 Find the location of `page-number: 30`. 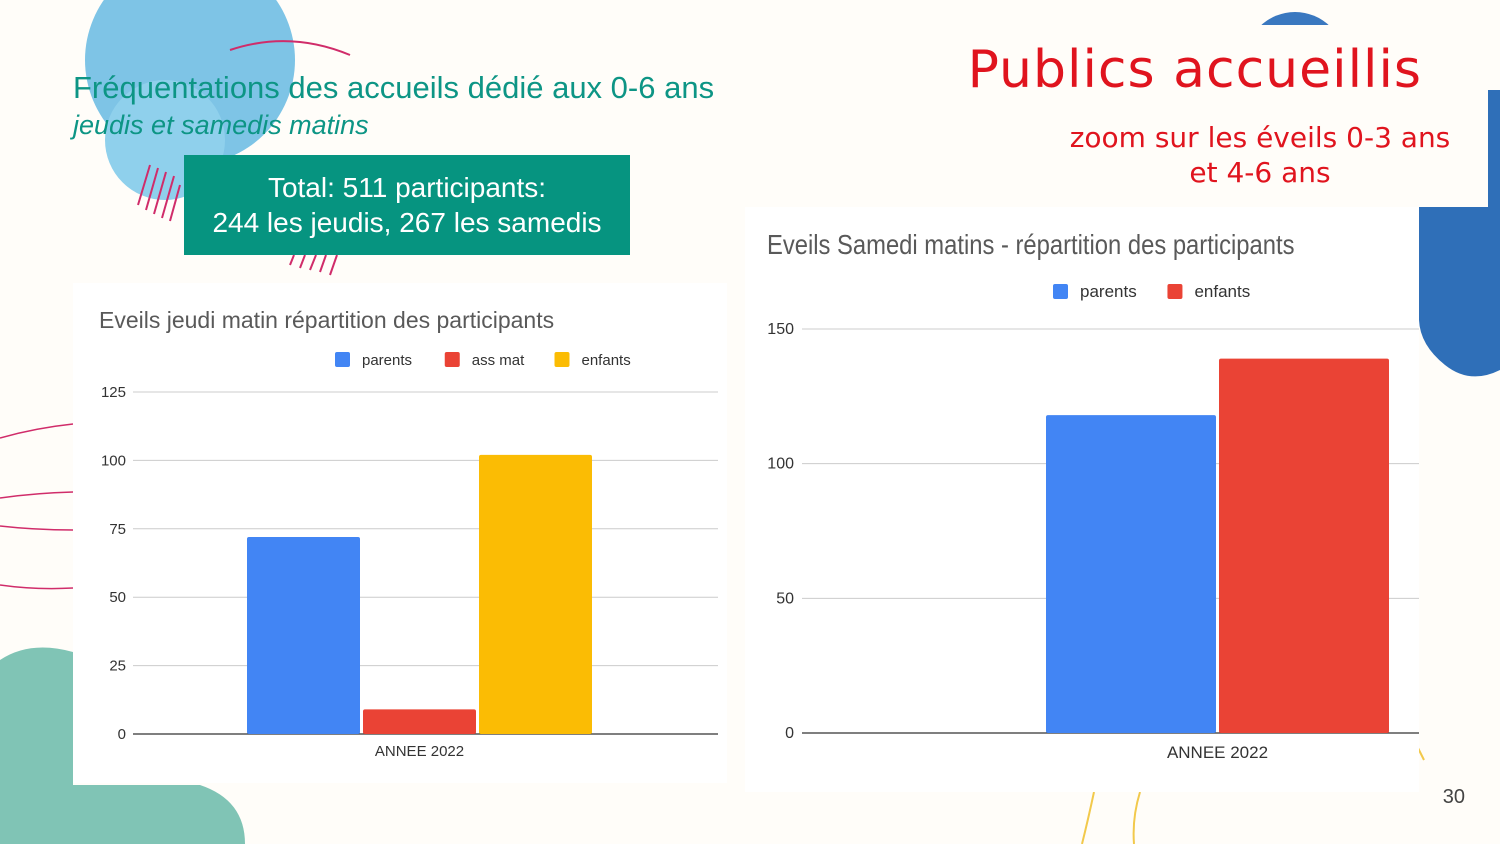

page-number: 30 is located at coordinates (1453, 797).